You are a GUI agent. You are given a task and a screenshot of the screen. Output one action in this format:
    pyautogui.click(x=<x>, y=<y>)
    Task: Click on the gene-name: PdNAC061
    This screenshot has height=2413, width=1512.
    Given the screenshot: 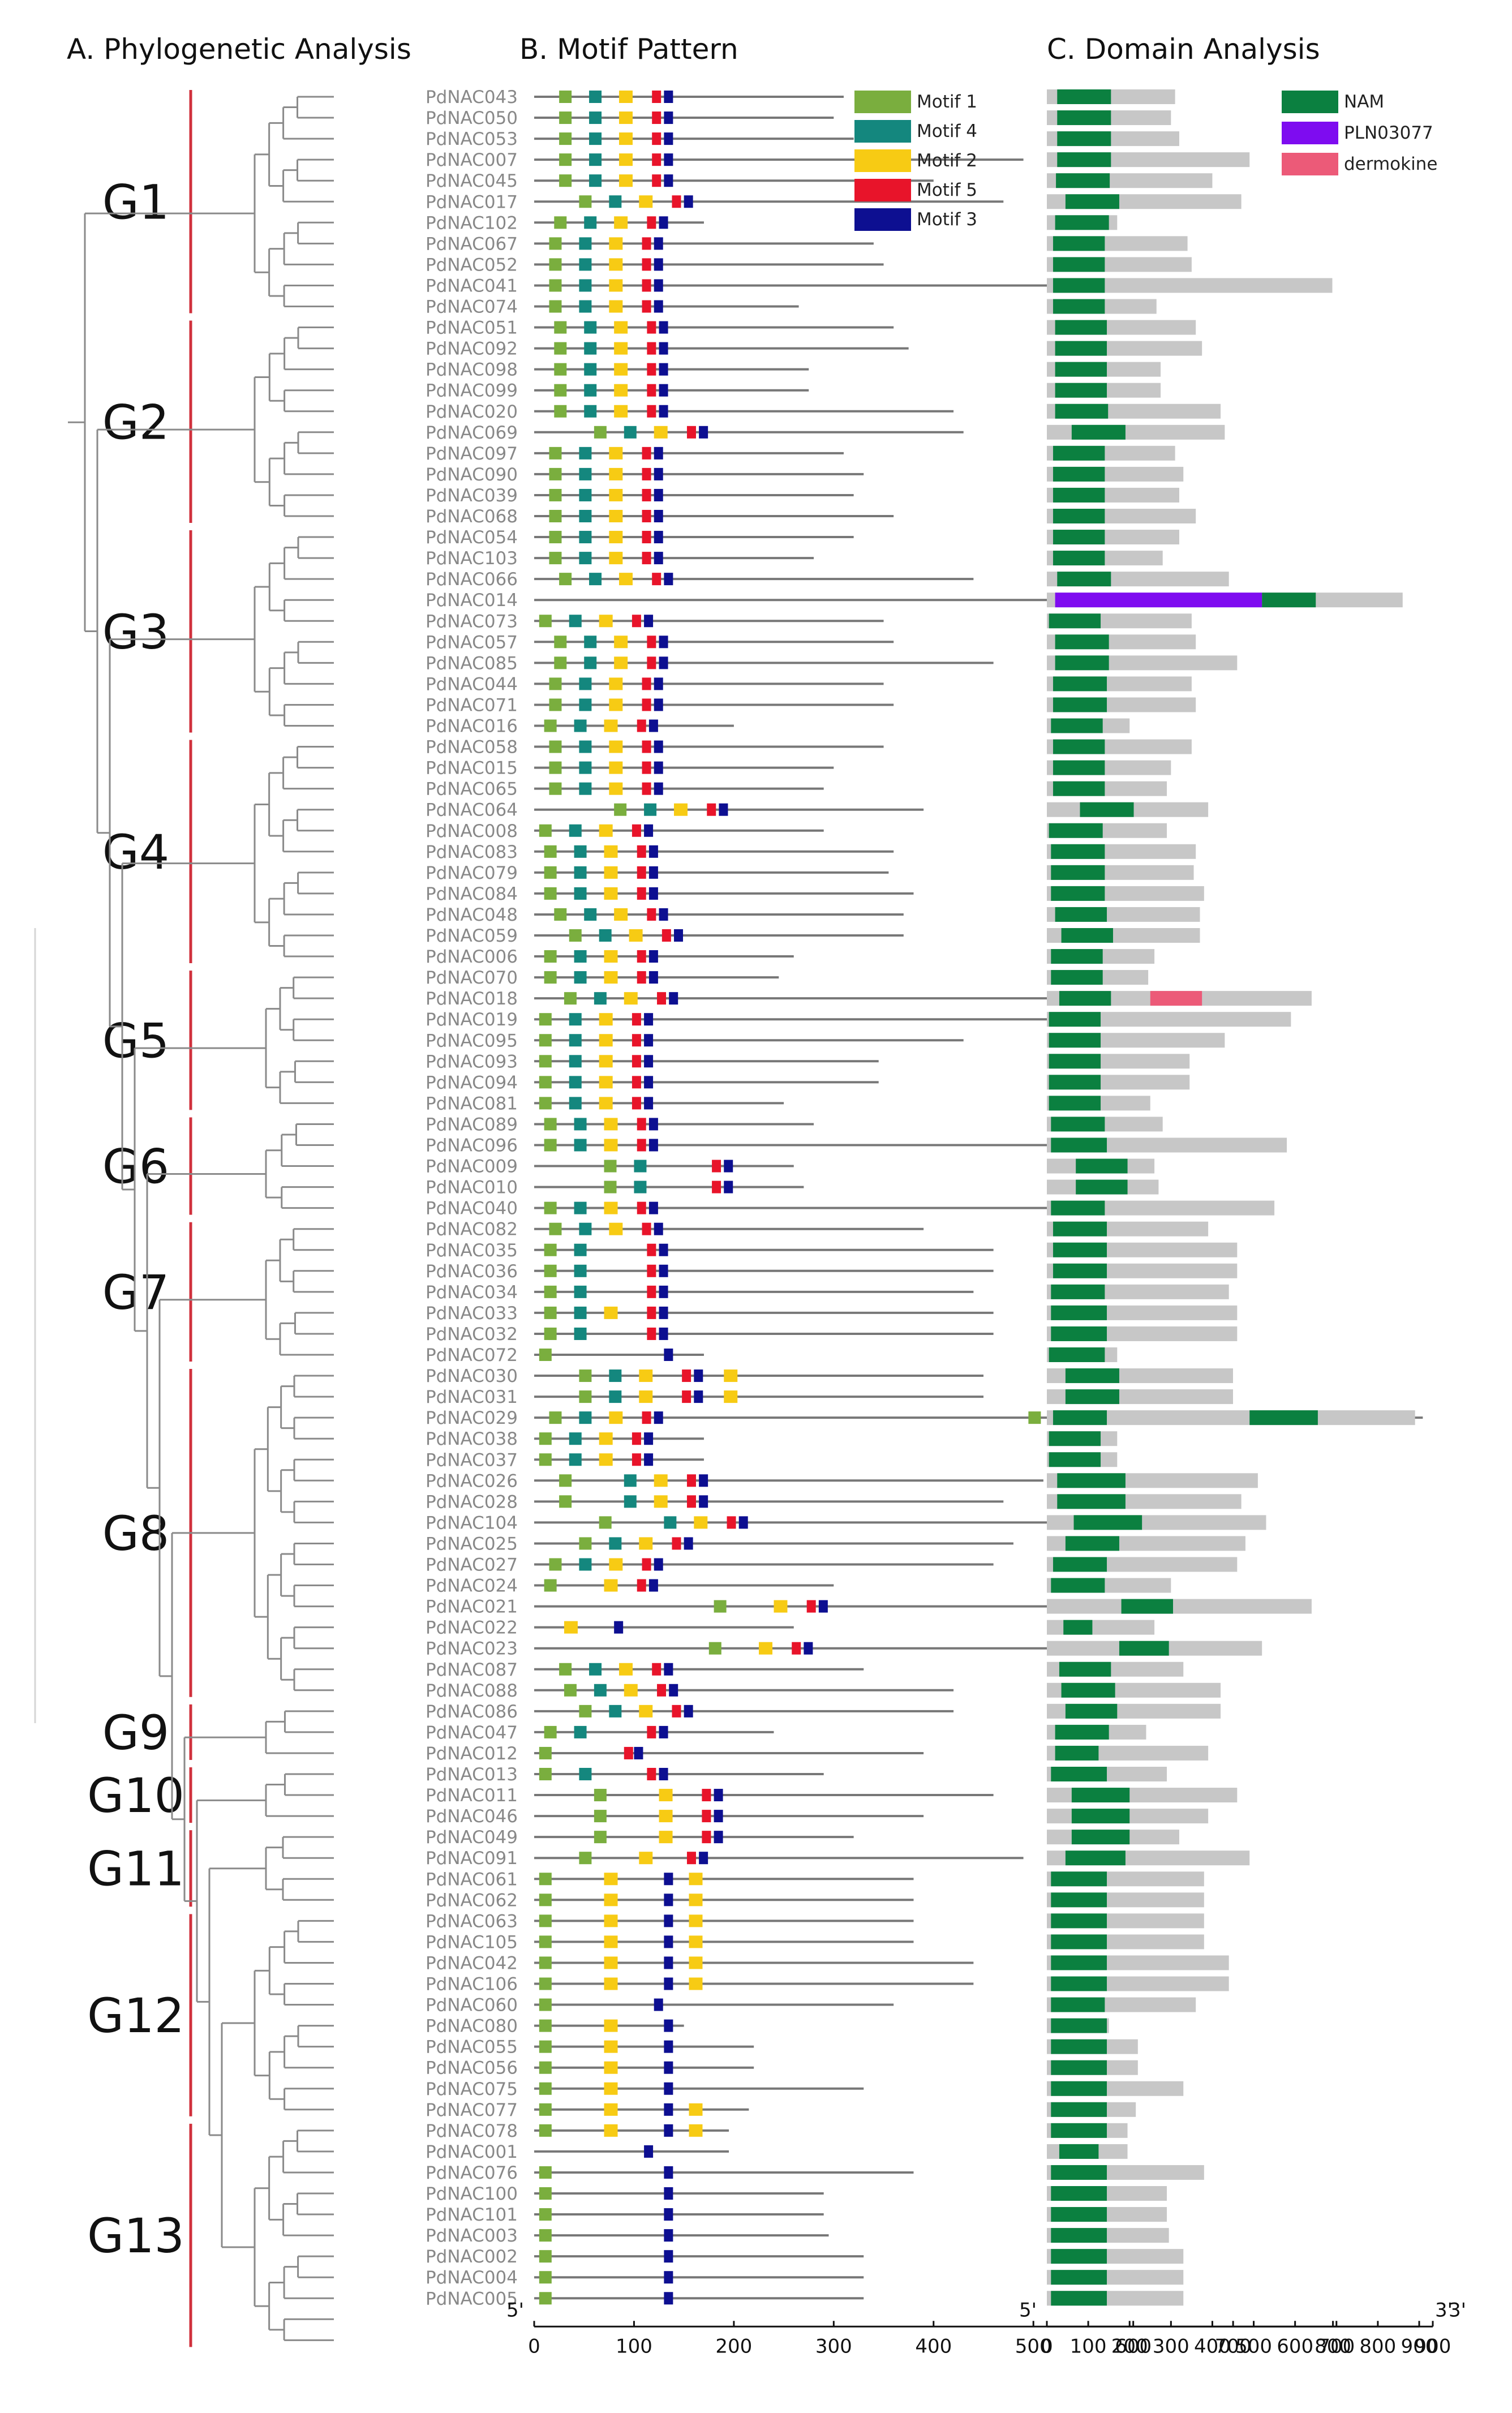 What is the action you would take?
    pyautogui.click(x=472, y=1879)
    